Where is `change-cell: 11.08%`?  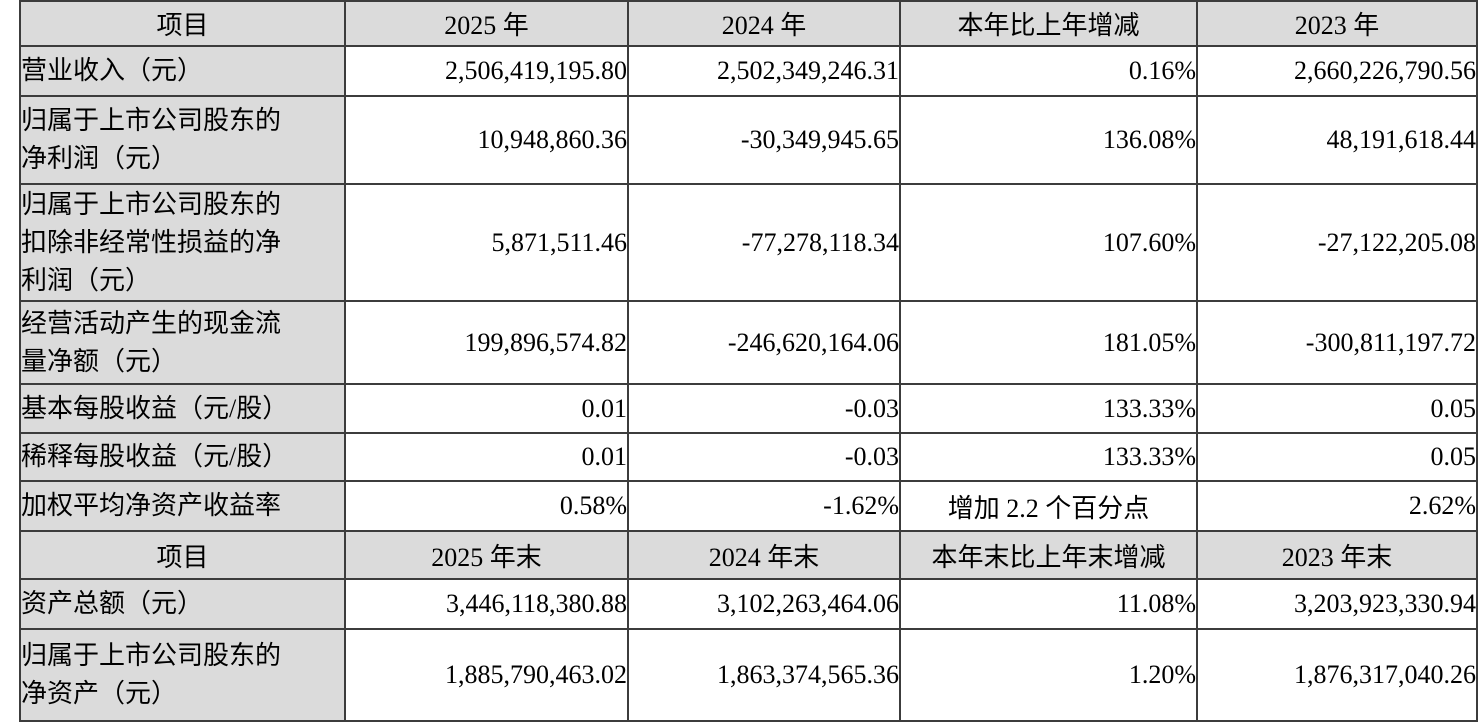
change-cell: 11.08% is located at coordinates (1048, 604).